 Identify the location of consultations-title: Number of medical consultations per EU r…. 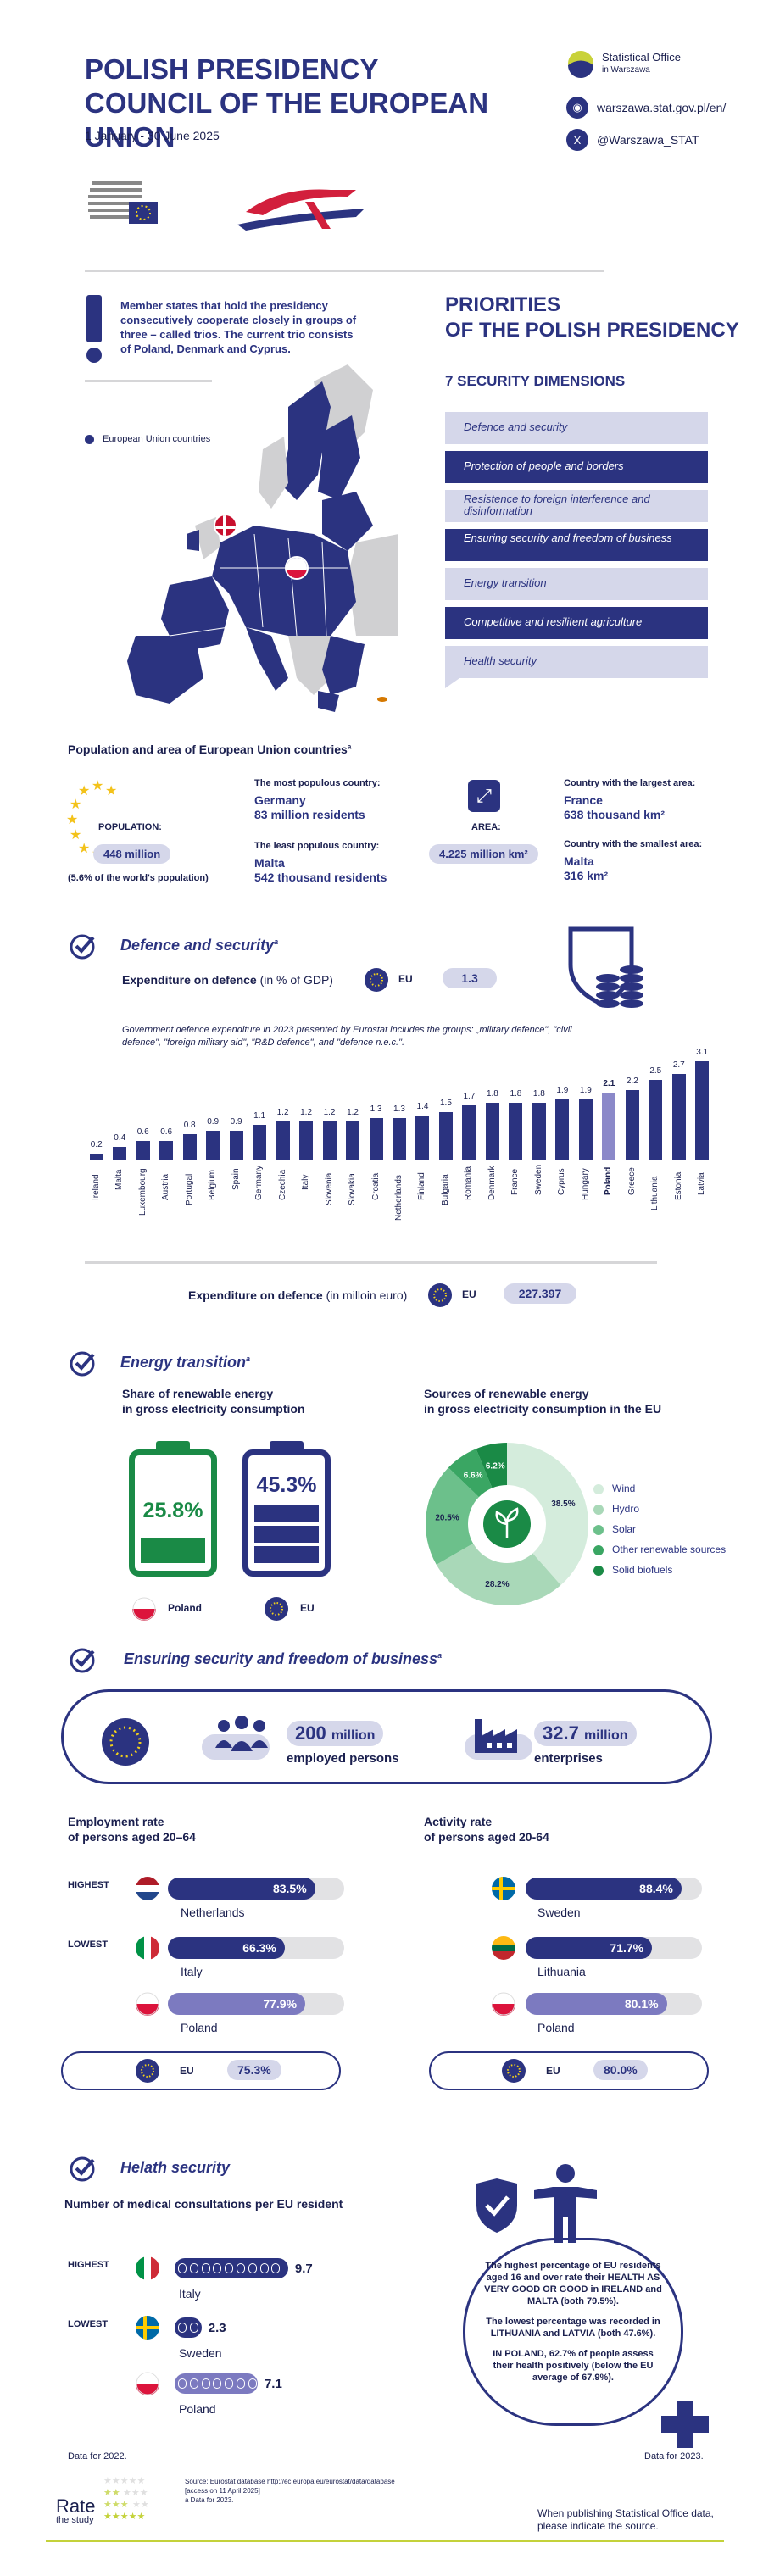
(203, 2204).